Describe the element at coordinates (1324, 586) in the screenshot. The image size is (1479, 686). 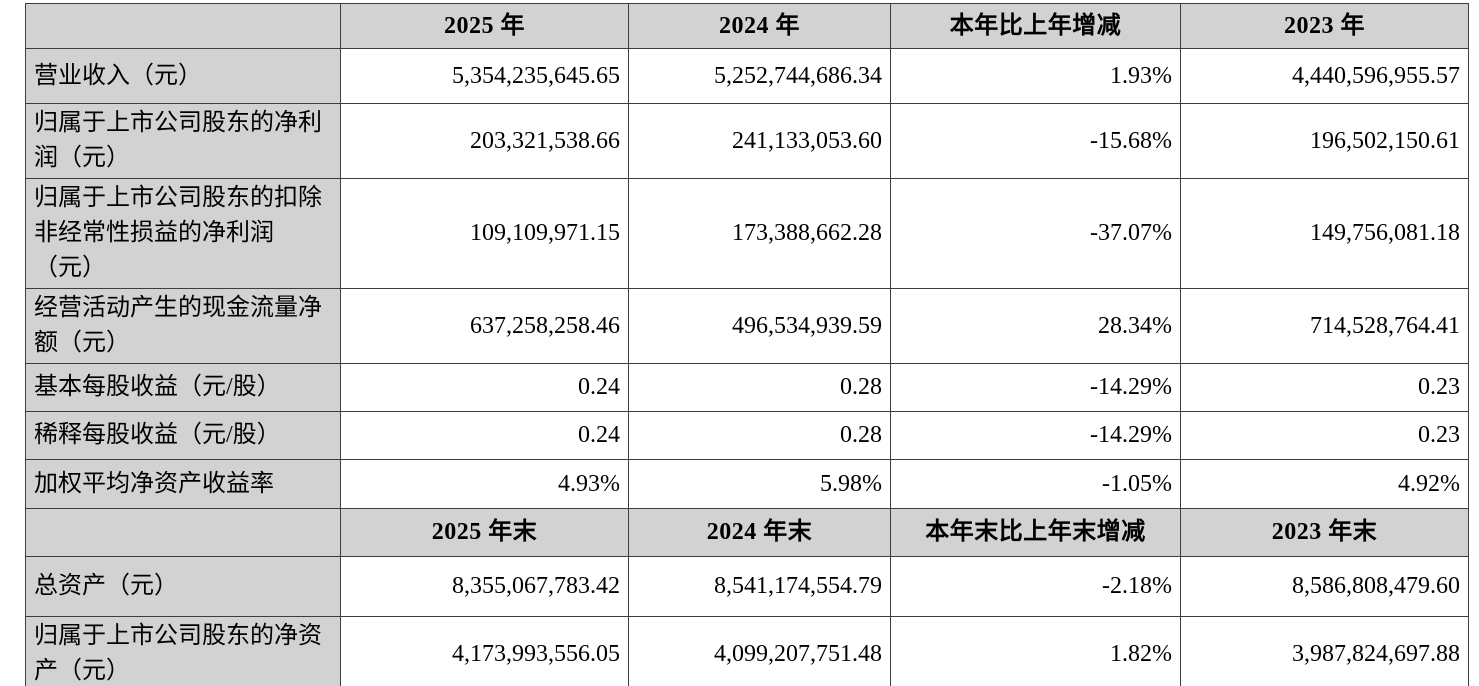
I see `cell-value: 8,586,808,479.60` at that location.